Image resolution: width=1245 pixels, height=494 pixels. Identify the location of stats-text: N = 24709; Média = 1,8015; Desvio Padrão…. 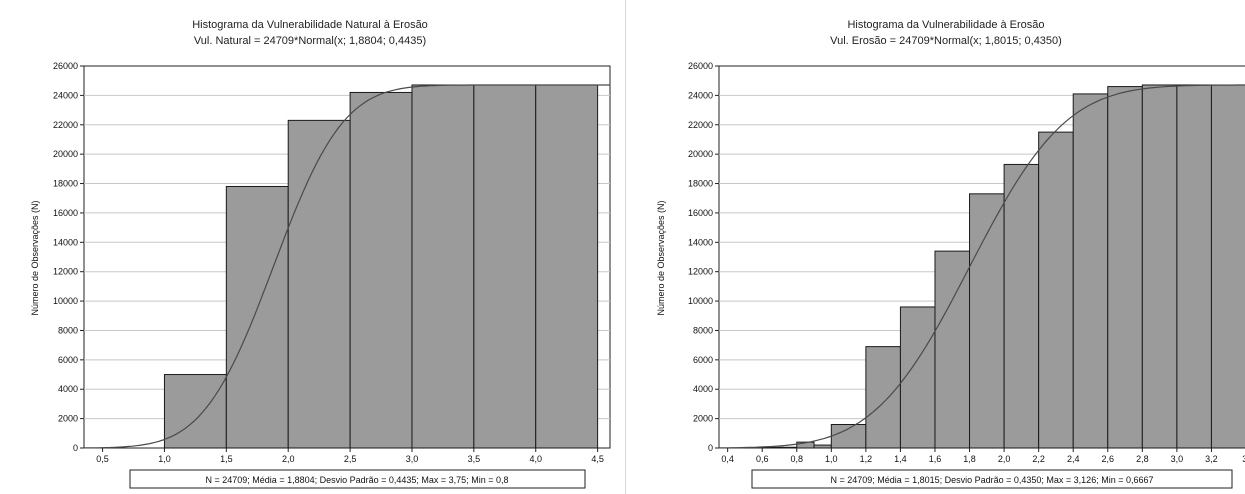
(992, 480).